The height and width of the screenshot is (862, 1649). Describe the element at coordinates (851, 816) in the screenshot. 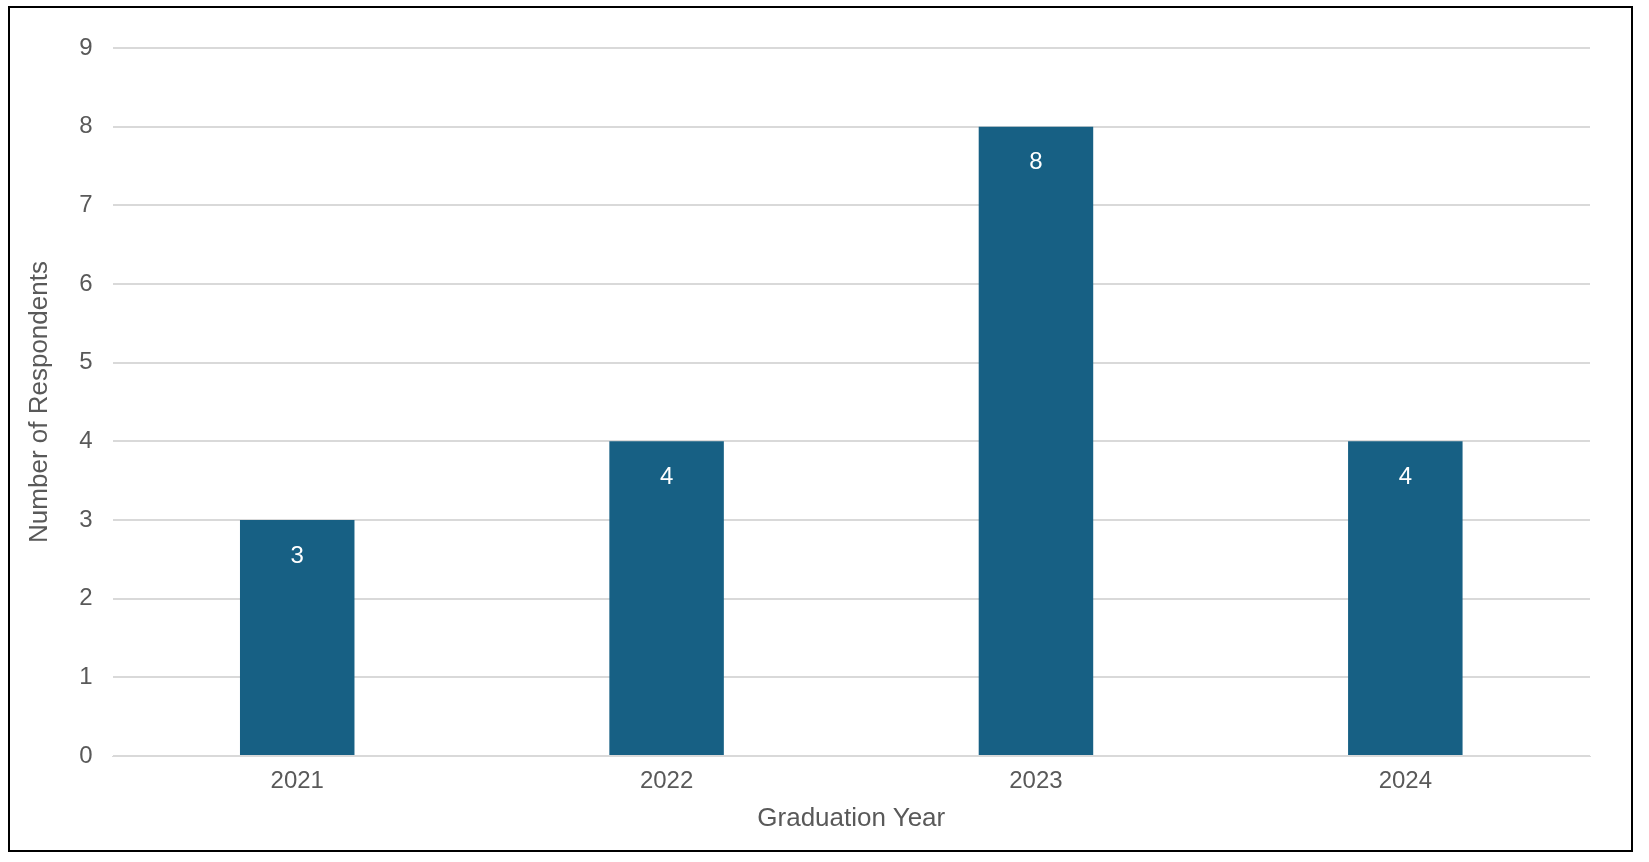

I see `x-axis-title: Graduation Year` at that location.